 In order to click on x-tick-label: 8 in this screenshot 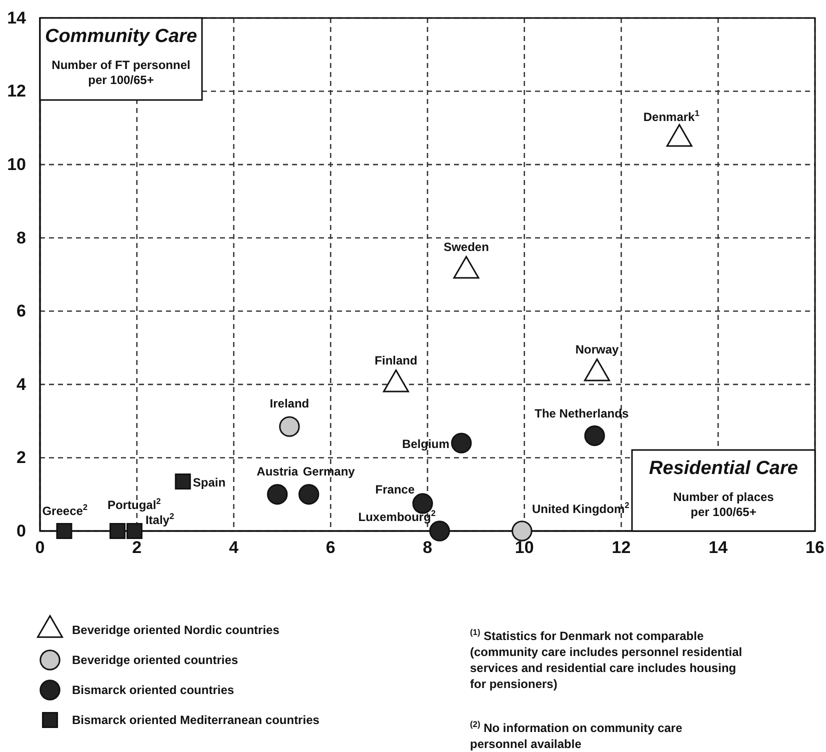, I will do `click(427, 548)`.